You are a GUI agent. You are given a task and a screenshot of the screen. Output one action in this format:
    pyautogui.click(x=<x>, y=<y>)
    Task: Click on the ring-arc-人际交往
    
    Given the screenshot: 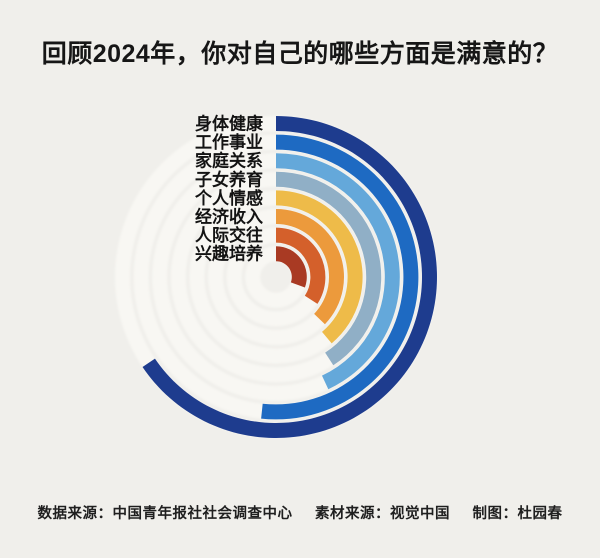 What is the action you would take?
    pyautogui.click(x=301, y=265)
    